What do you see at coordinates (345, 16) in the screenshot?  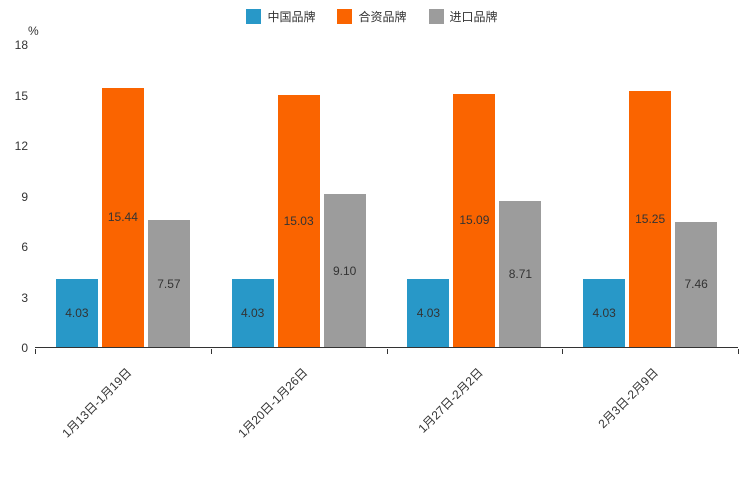 I see `legend-swatch-joint-venture-brand` at bounding box center [345, 16].